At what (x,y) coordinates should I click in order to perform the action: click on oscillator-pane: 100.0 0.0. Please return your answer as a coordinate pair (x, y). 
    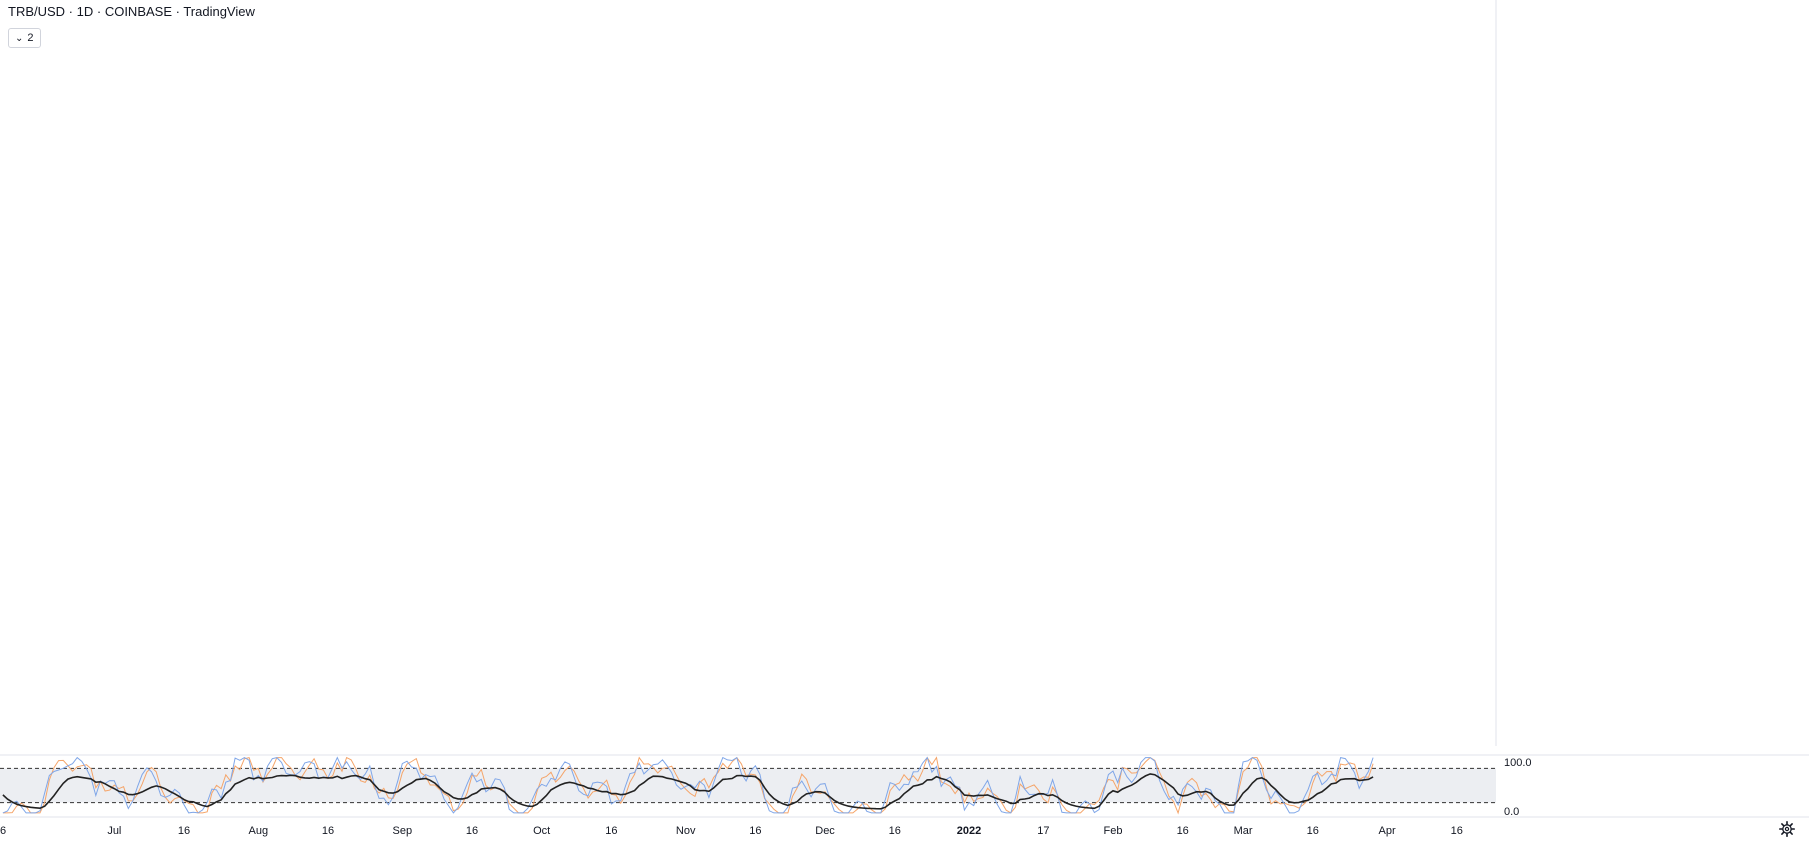
    Looking at the image, I should click on (904, 786).